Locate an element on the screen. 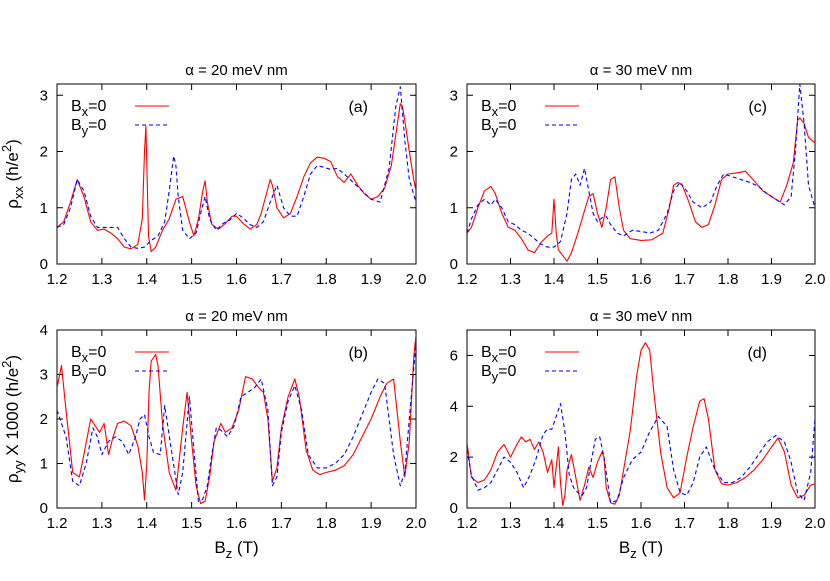 The width and height of the screenshot is (830, 581). panel-label: (a) is located at coordinates (358, 107).